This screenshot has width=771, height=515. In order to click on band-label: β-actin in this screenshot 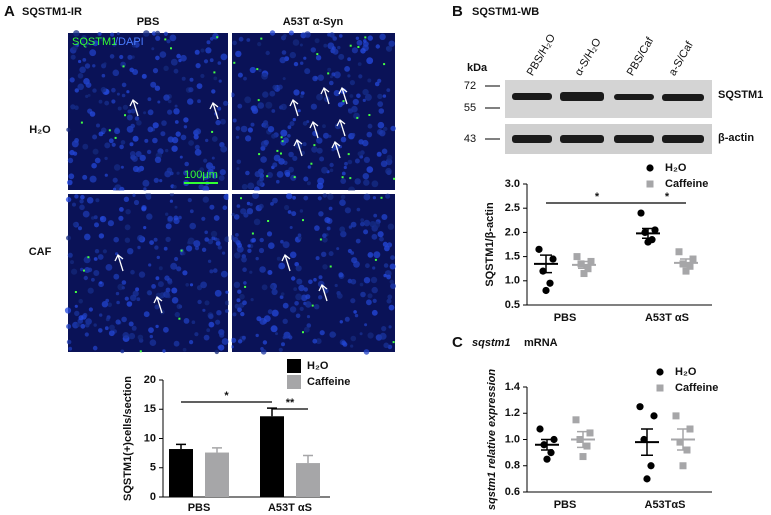, I will do `click(736, 138)`.